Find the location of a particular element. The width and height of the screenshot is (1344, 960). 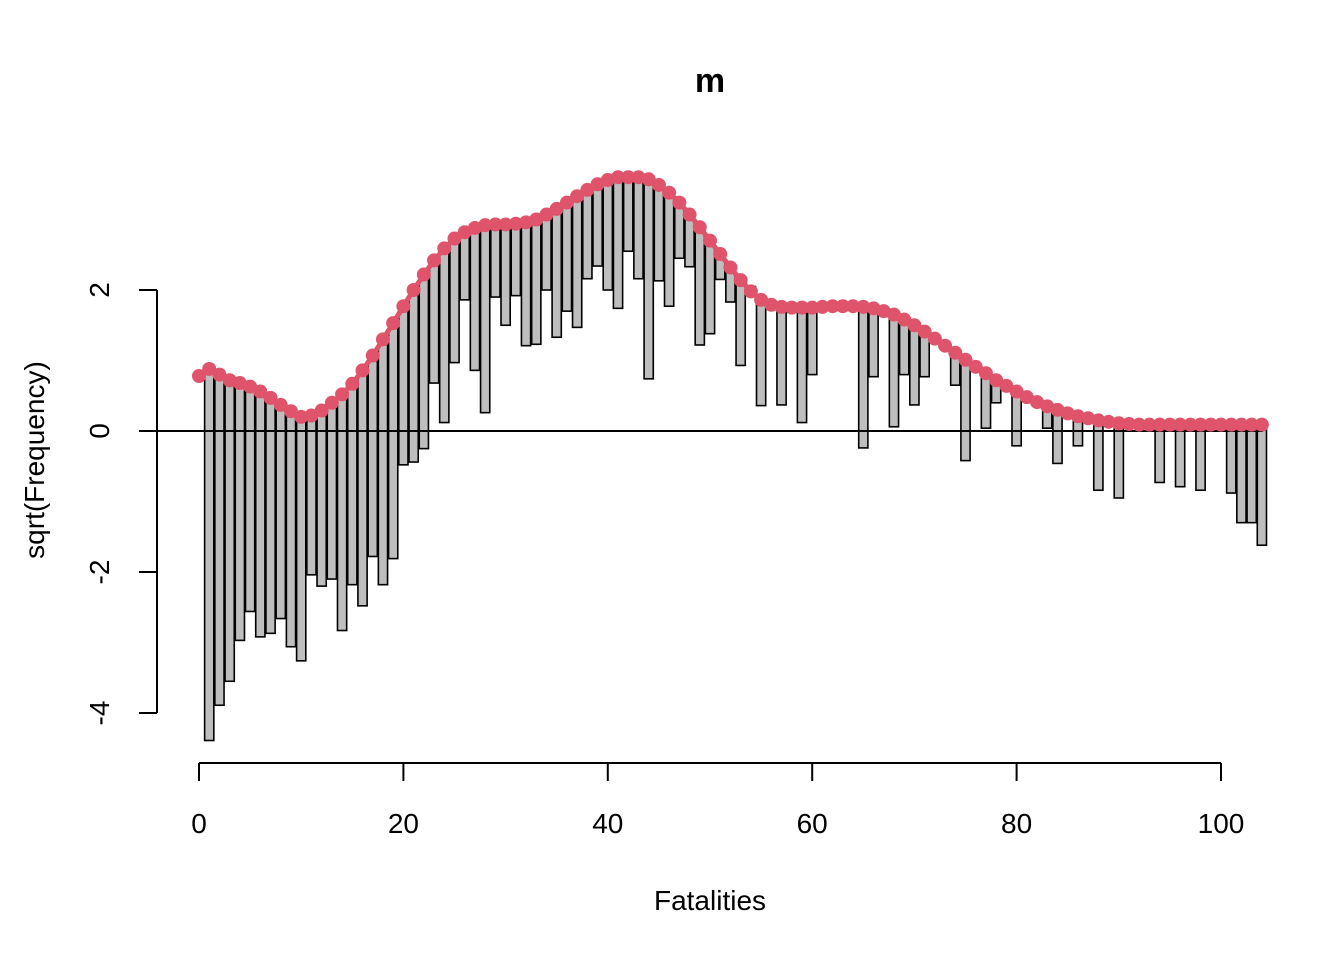

x-tick-label: 40 is located at coordinates (607, 823).